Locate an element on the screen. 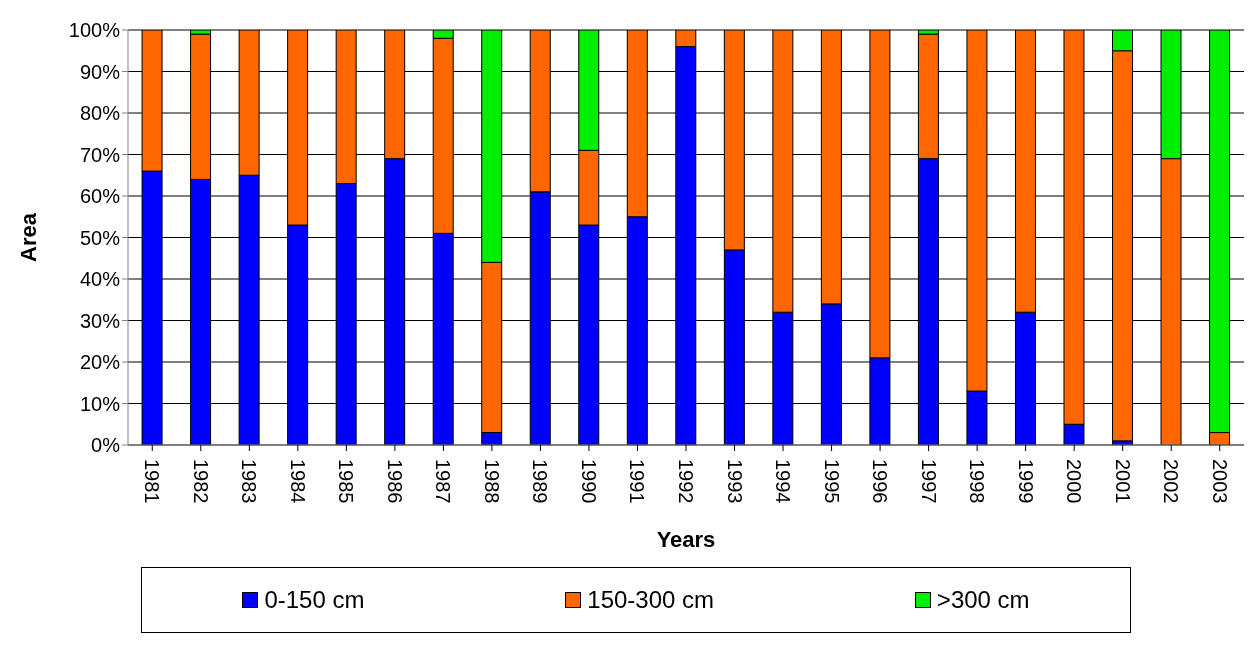  x-tick-label: 1996 is located at coordinates (880, 481).